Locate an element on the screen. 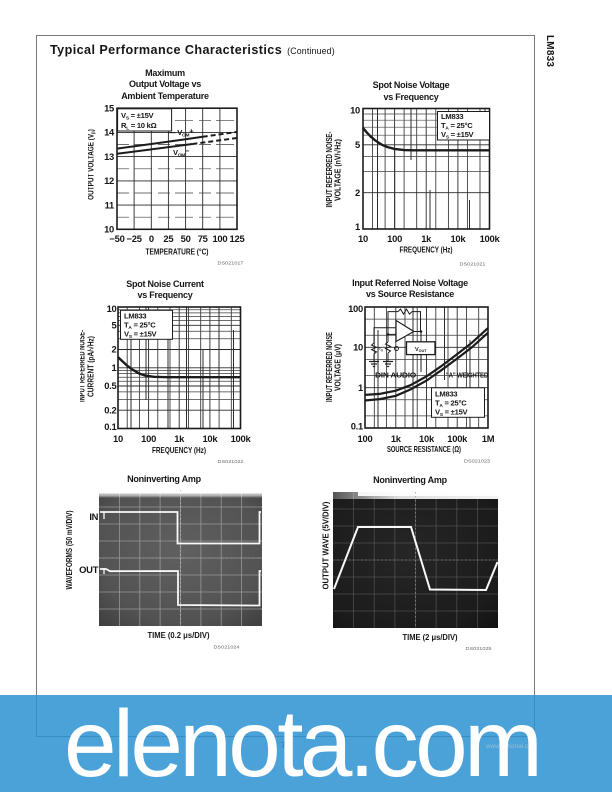 This screenshot has height=792, width=612. svg-text: DS021021 is located at coordinates (473, 264).